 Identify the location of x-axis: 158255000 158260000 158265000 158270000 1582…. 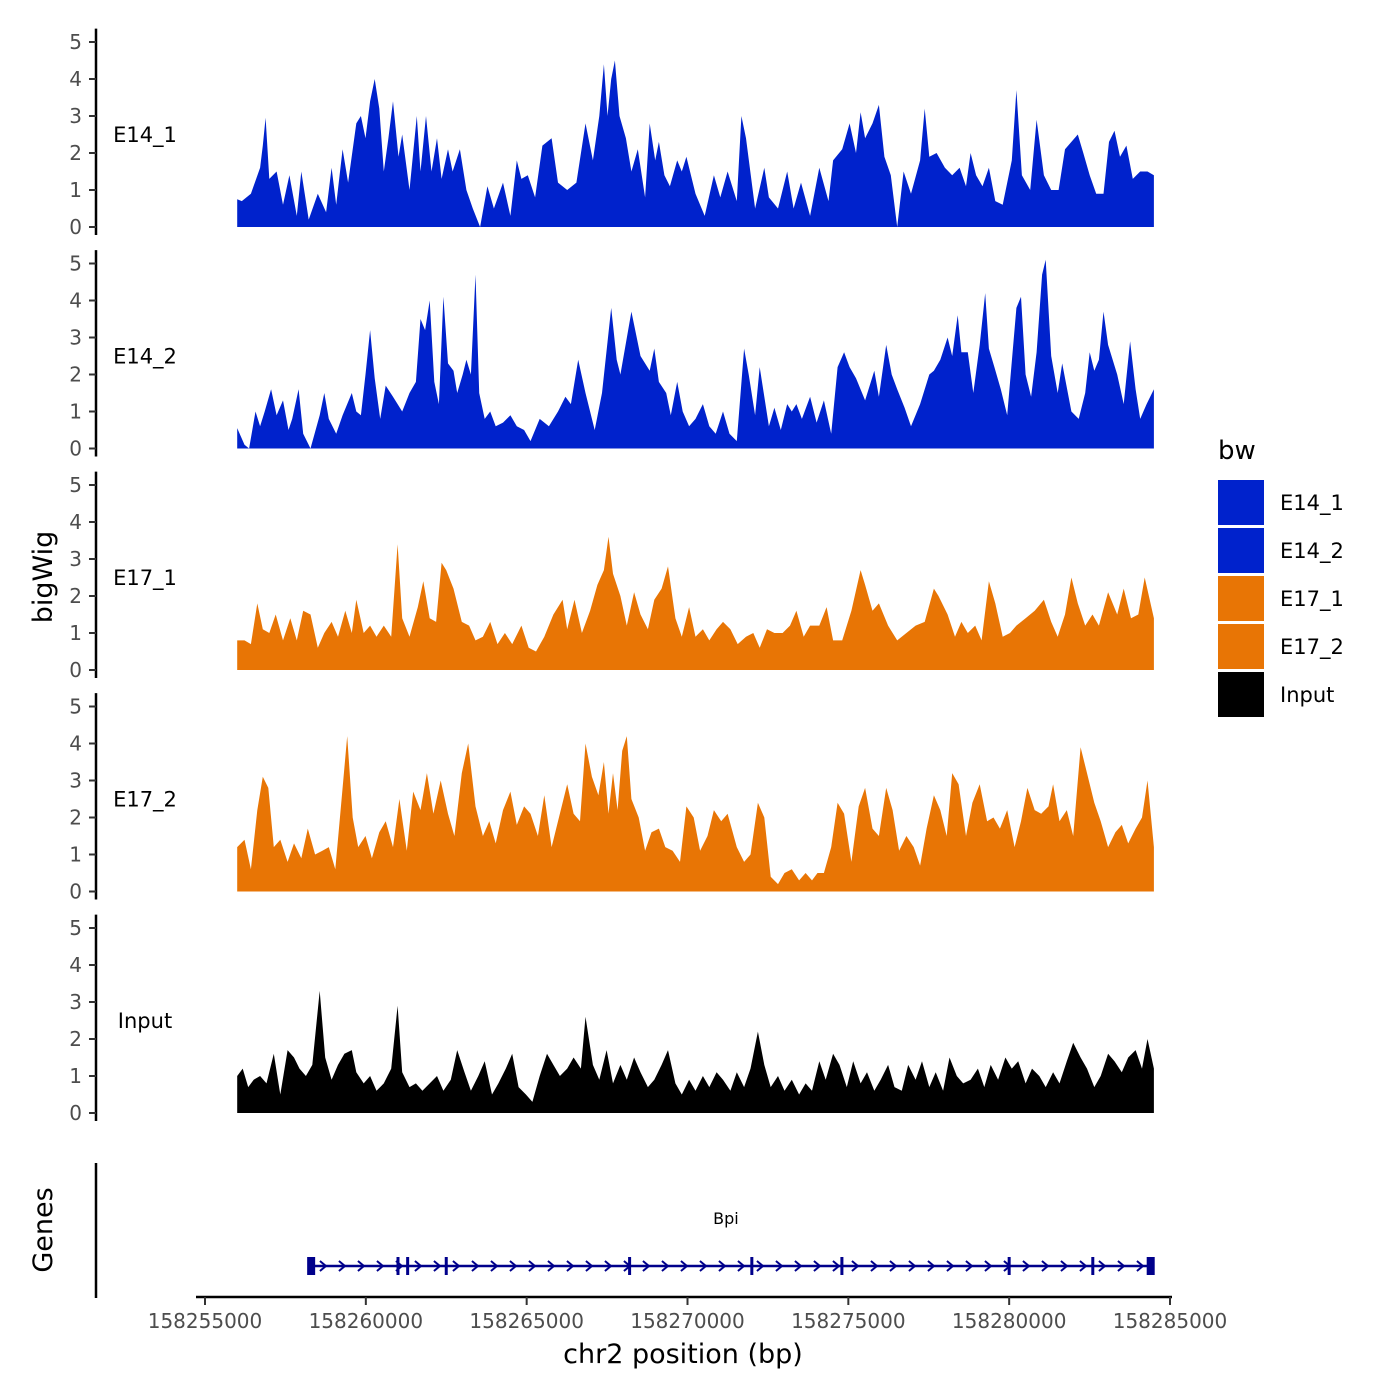
(688, 1332).